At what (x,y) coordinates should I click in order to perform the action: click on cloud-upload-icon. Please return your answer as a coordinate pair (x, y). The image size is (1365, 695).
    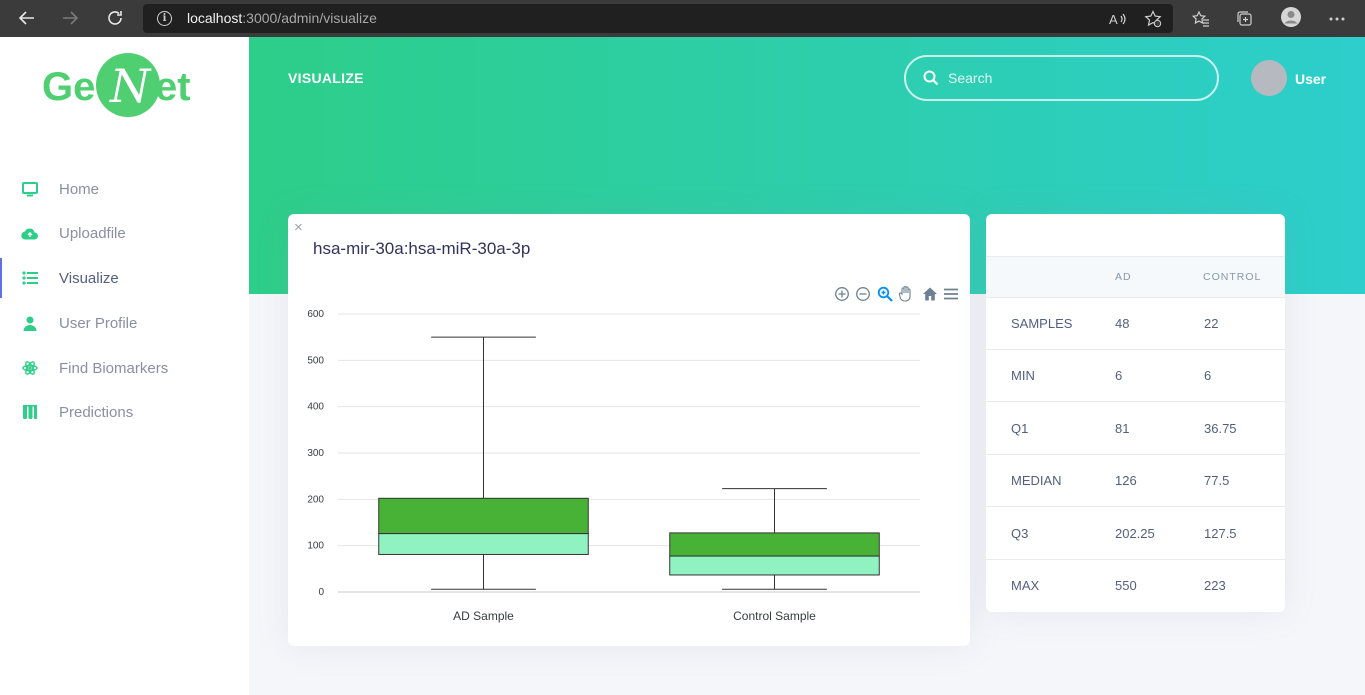
    Looking at the image, I should click on (30, 233).